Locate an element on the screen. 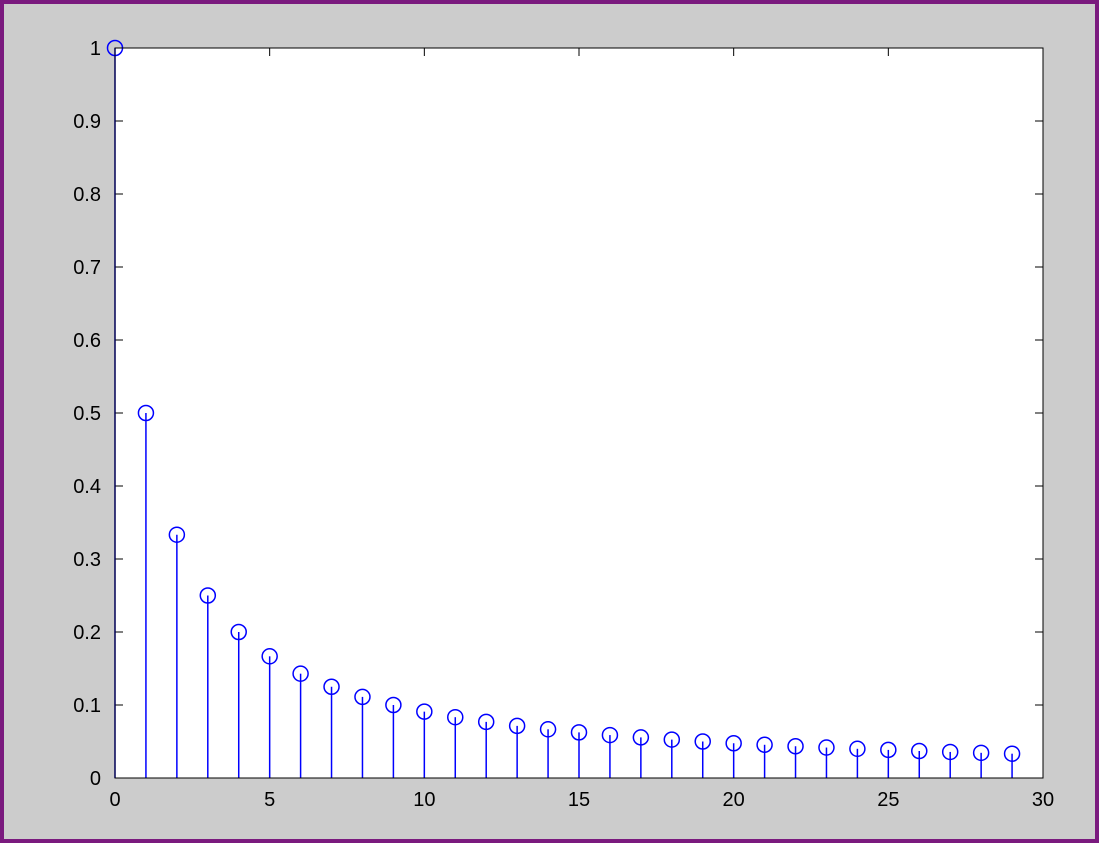  y-tick-label: 0.7 is located at coordinates (87, 268).